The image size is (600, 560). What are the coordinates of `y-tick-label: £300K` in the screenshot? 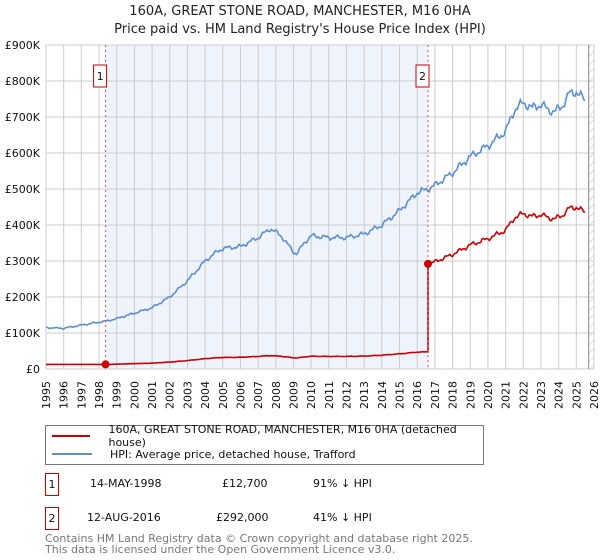 It's located at (23, 261).